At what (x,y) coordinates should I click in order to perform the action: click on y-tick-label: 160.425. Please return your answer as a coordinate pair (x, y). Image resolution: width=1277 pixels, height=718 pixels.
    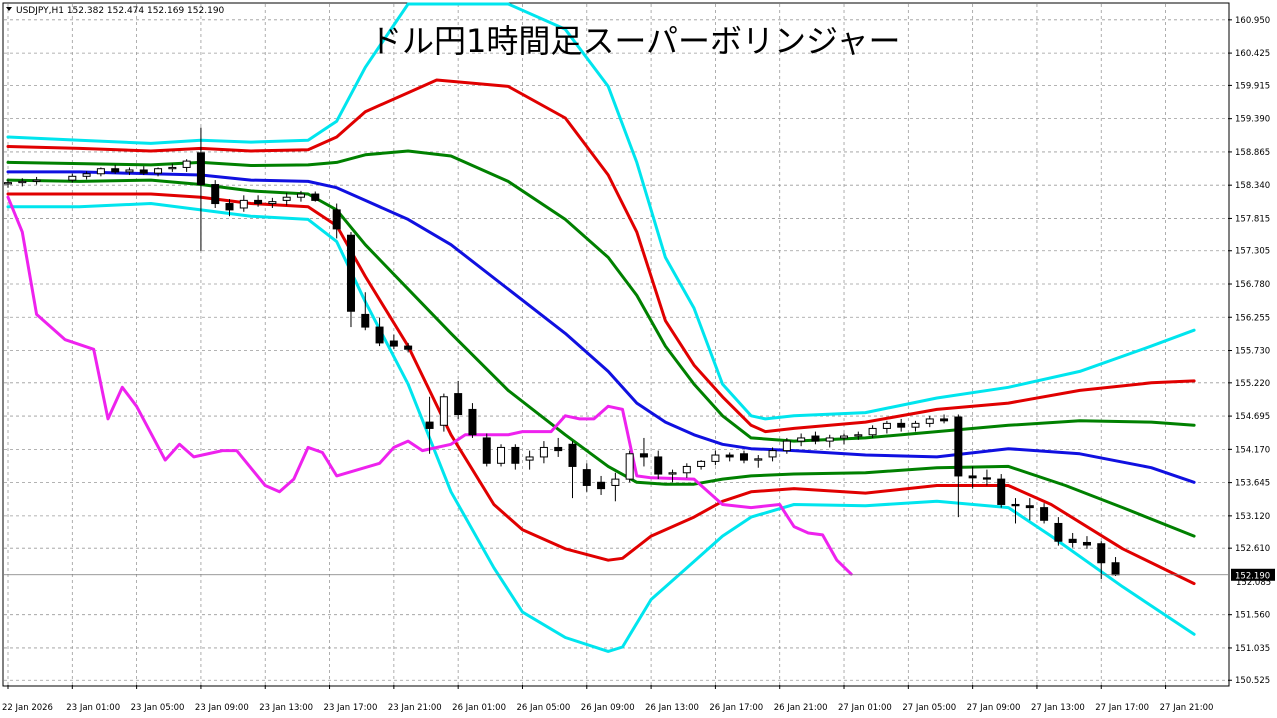
    Looking at the image, I should click on (1252, 54).